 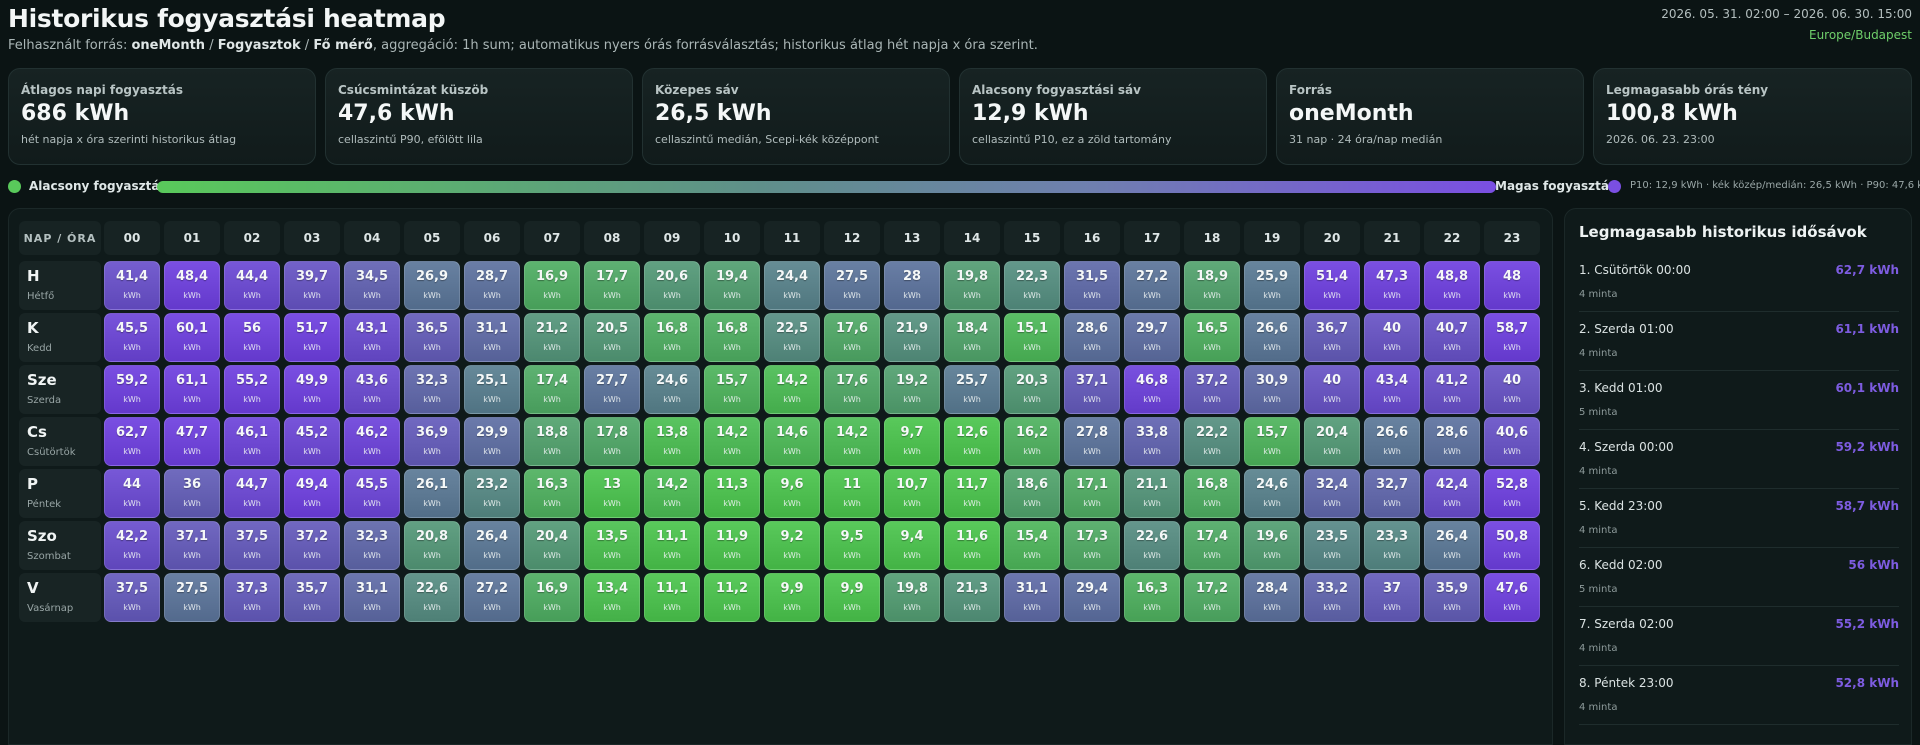 What do you see at coordinates (1152, 389) in the screenshot?
I see `heatmap-cell: 46,8 kWh` at bounding box center [1152, 389].